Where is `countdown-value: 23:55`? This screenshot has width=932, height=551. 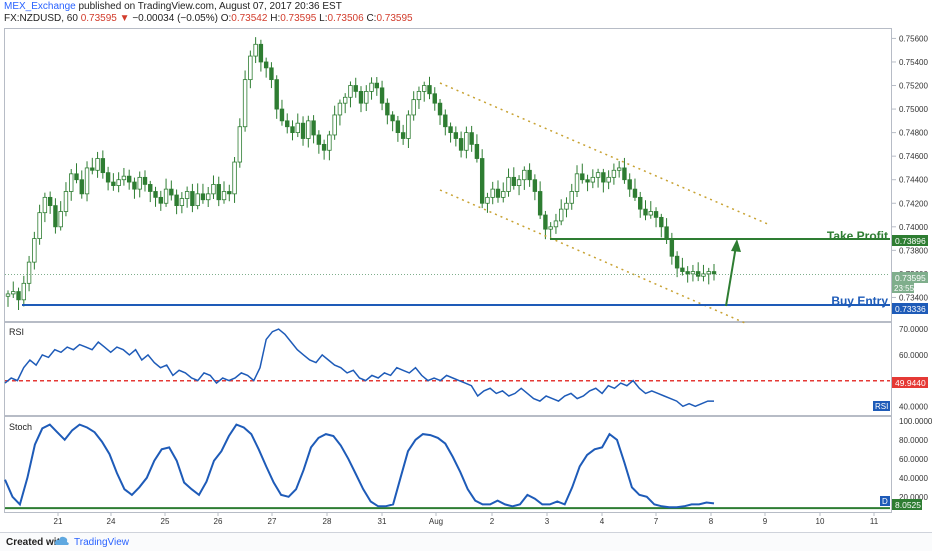
countdown-value: 23:55 is located at coordinates (904, 288).